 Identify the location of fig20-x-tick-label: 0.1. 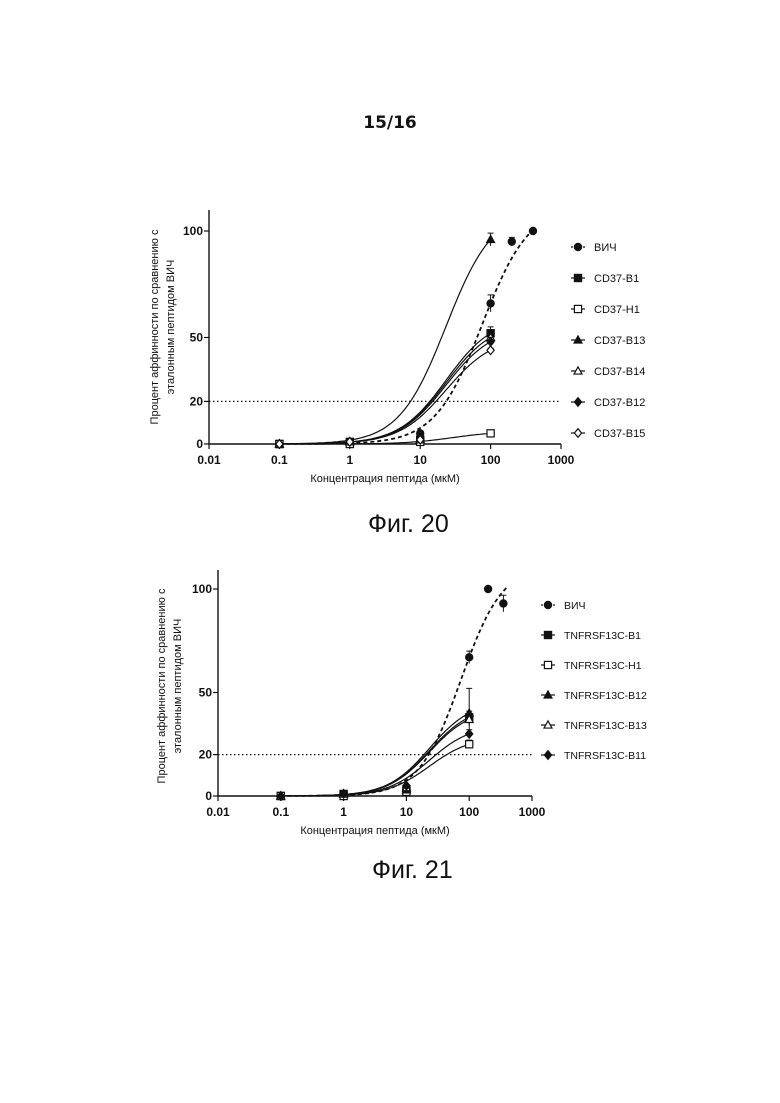
(279, 460).